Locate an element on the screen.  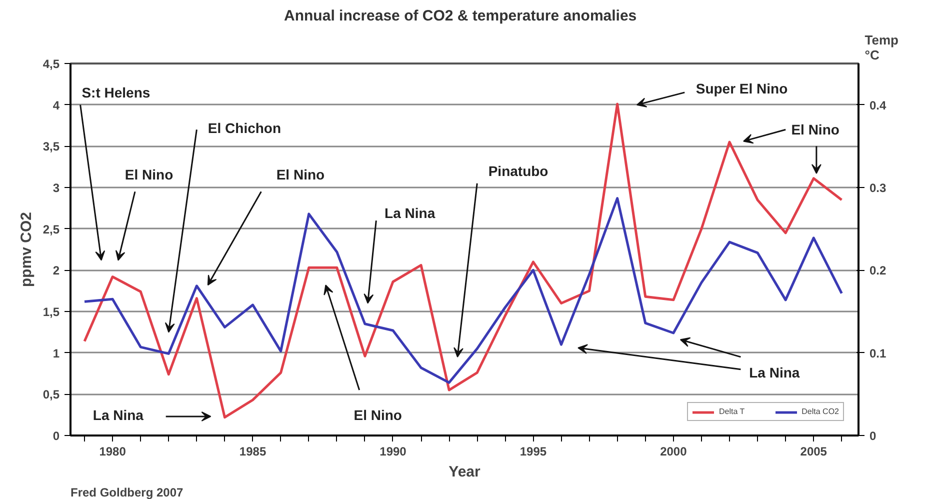
y-axis-title: ppmv CO2 is located at coordinates (26, 250).